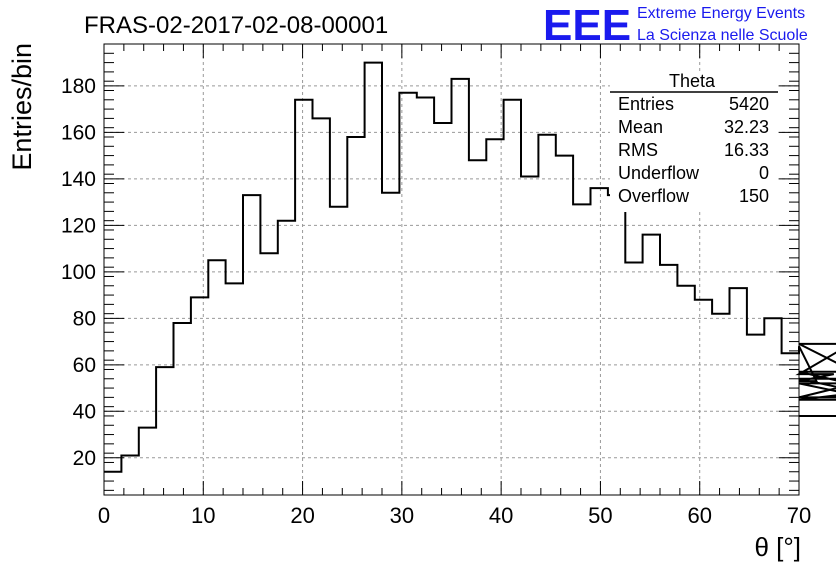  What do you see at coordinates (722, 35) in the screenshot?
I see `logo-line2: La Scienza nelle Scuole` at bounding box center [722, 35].